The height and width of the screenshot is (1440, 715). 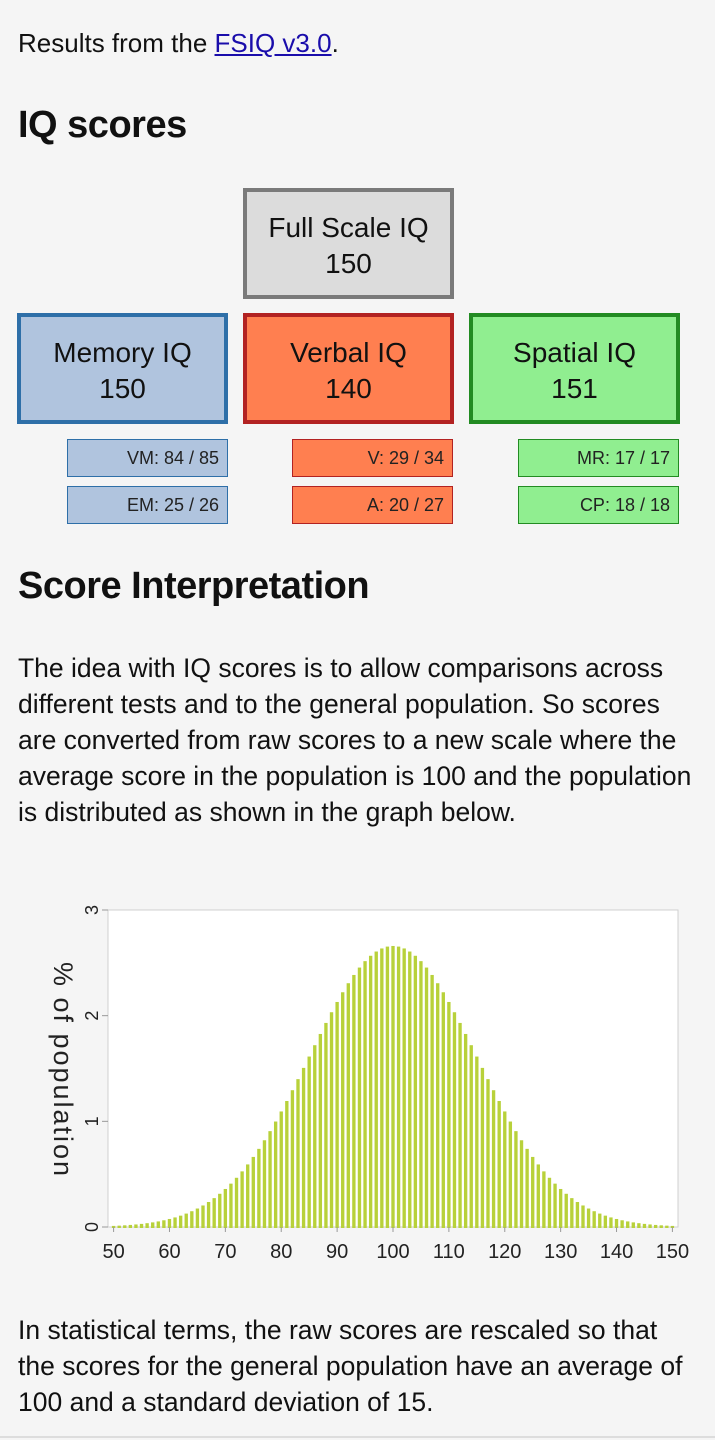 I want to click on xtick-label-110: 110, so click(x=449, y=1252).